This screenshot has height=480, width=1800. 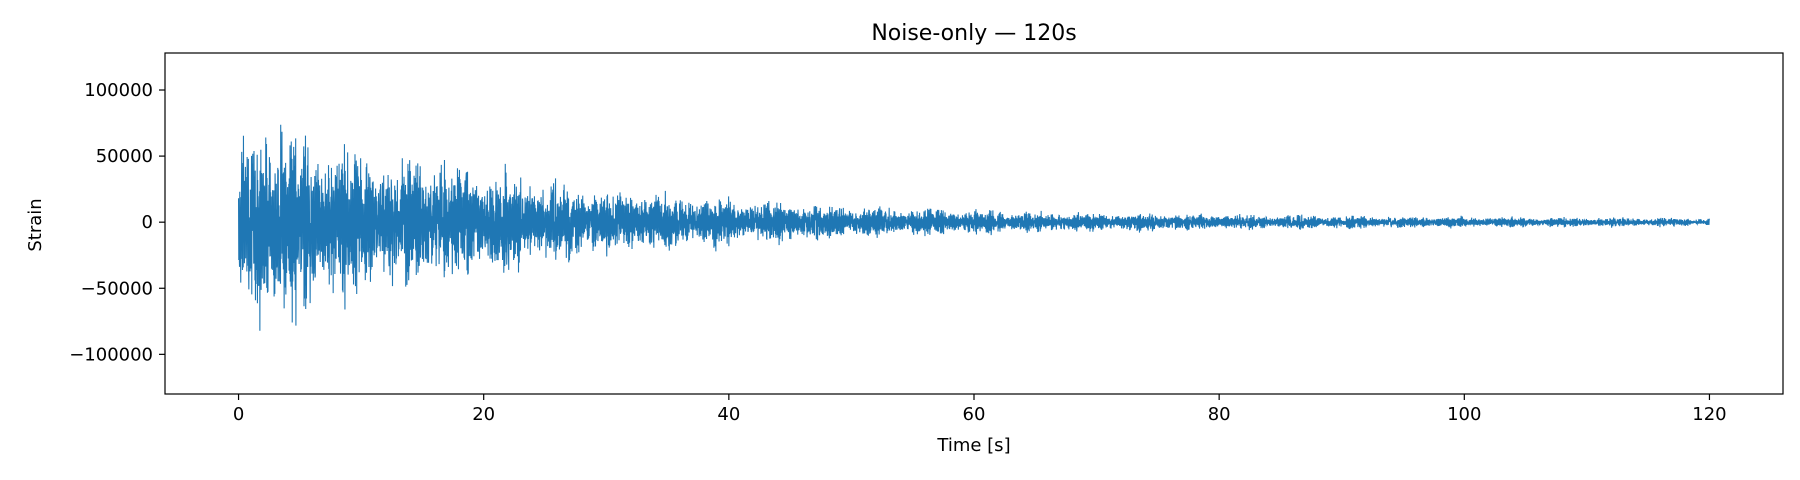 I want to click on y-axis-label: Strain, so click(x=35, y=224).